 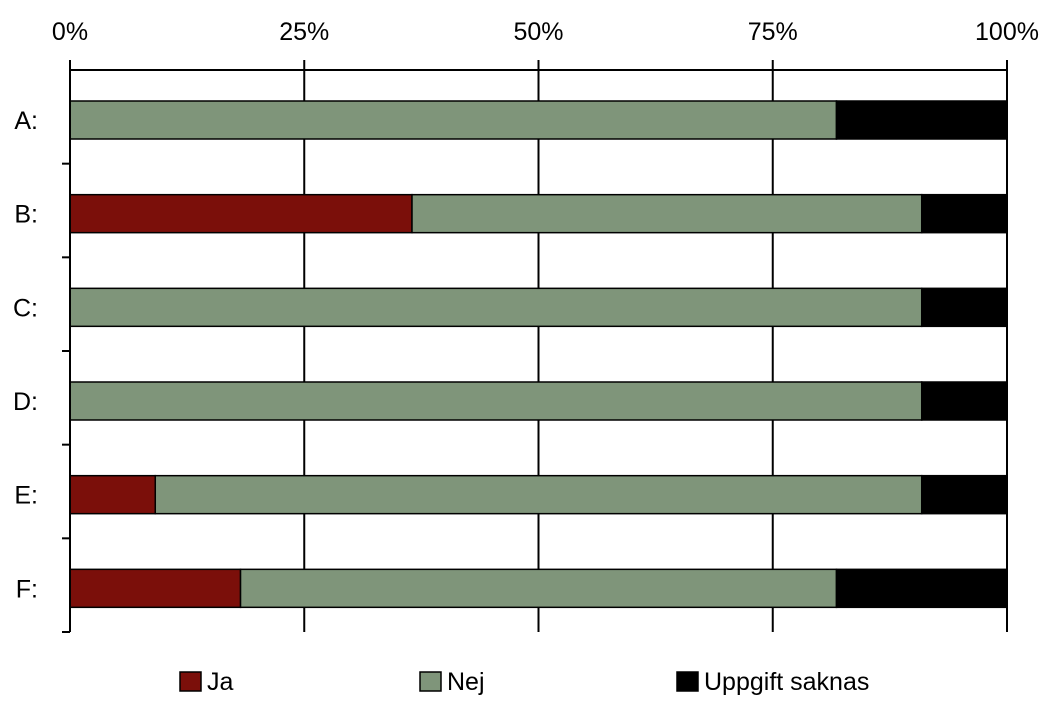 What do you see at coordinates (26, 496) in the screenshot?
I see `category-label: E:` at bounding box center [26, 496].